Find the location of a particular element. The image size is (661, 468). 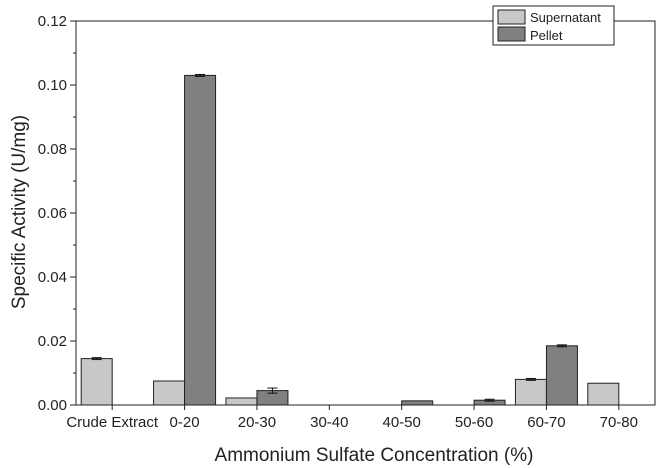

x-tick-label: 60-70 is located at coordinates (546, 422).